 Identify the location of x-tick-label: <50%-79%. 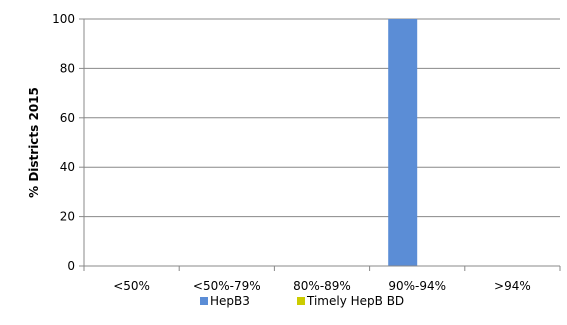
(227, 286).